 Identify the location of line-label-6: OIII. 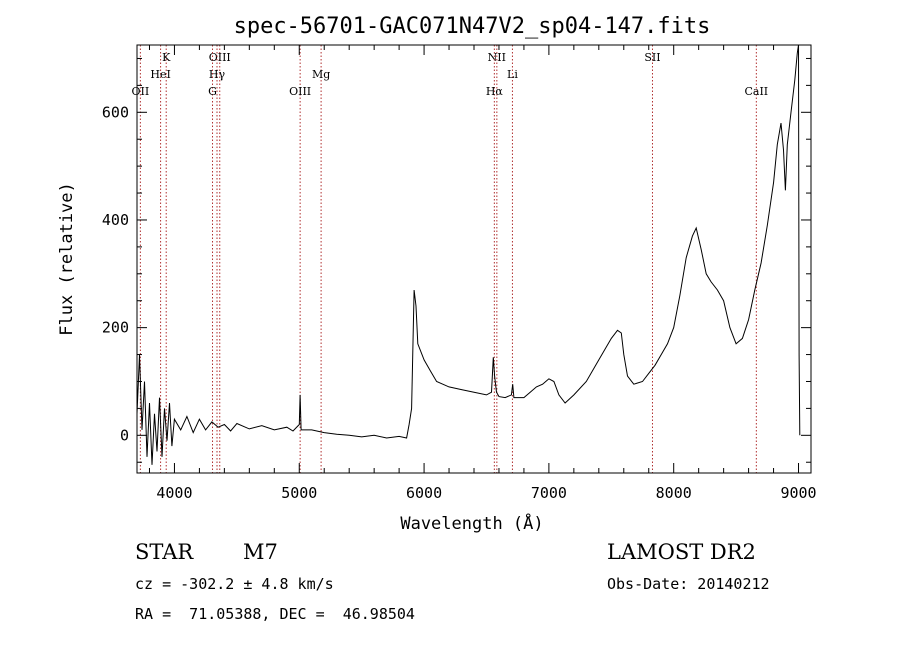
(300, 91).